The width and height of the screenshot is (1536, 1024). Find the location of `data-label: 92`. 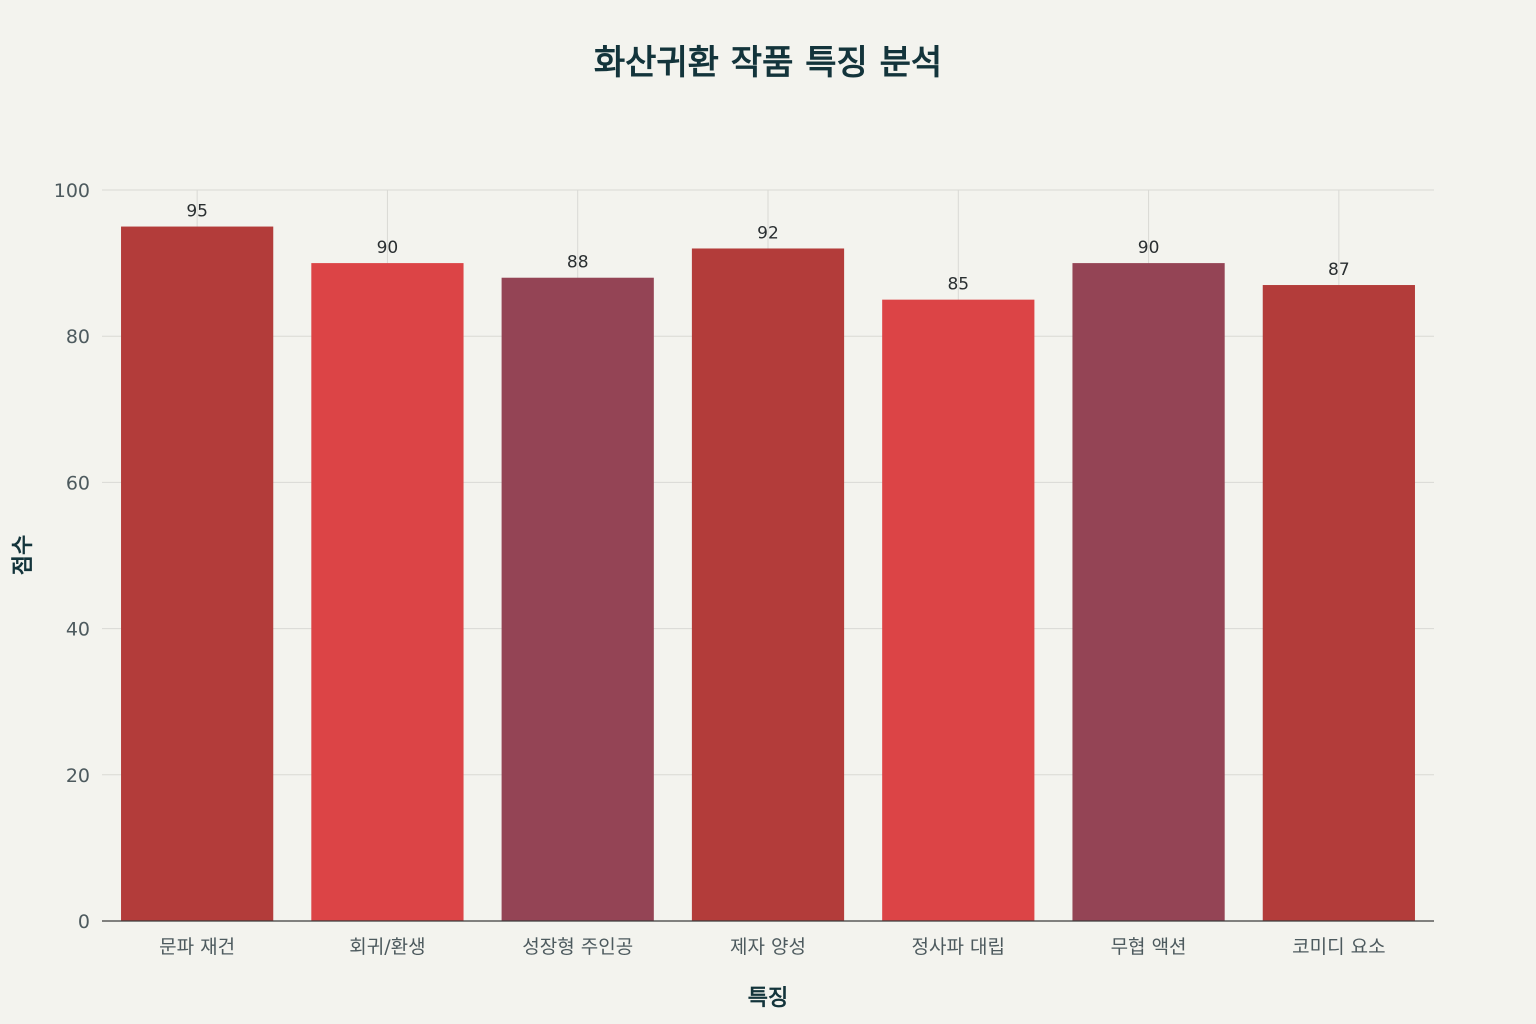

data-label: 92 is located at coordinates (768, 233).